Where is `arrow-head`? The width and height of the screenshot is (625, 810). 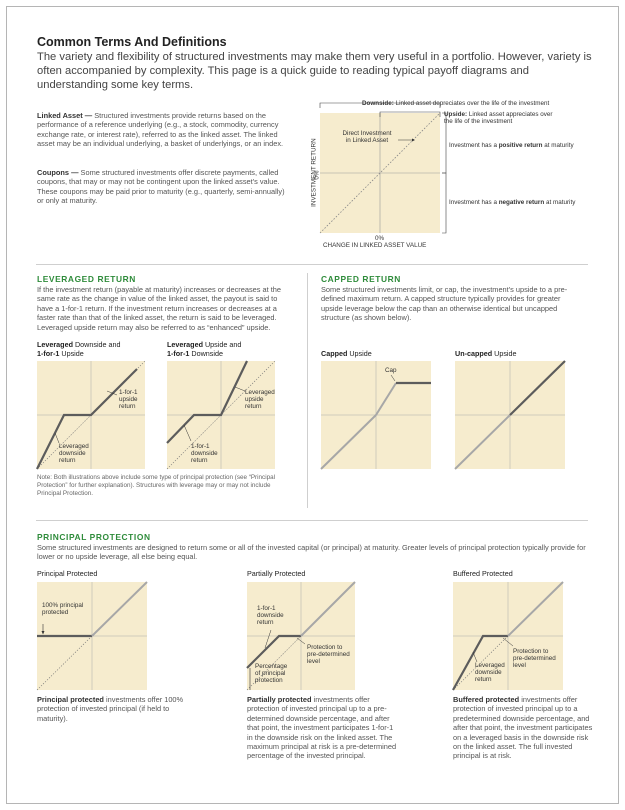 arrow-head is located at coordinates (413, 140).